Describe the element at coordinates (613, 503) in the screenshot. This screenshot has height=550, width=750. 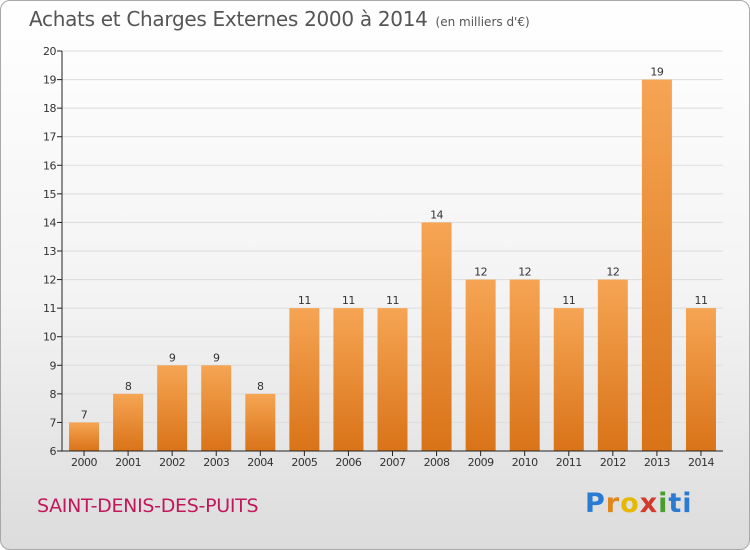
I see `logo-letter: r` at that location.